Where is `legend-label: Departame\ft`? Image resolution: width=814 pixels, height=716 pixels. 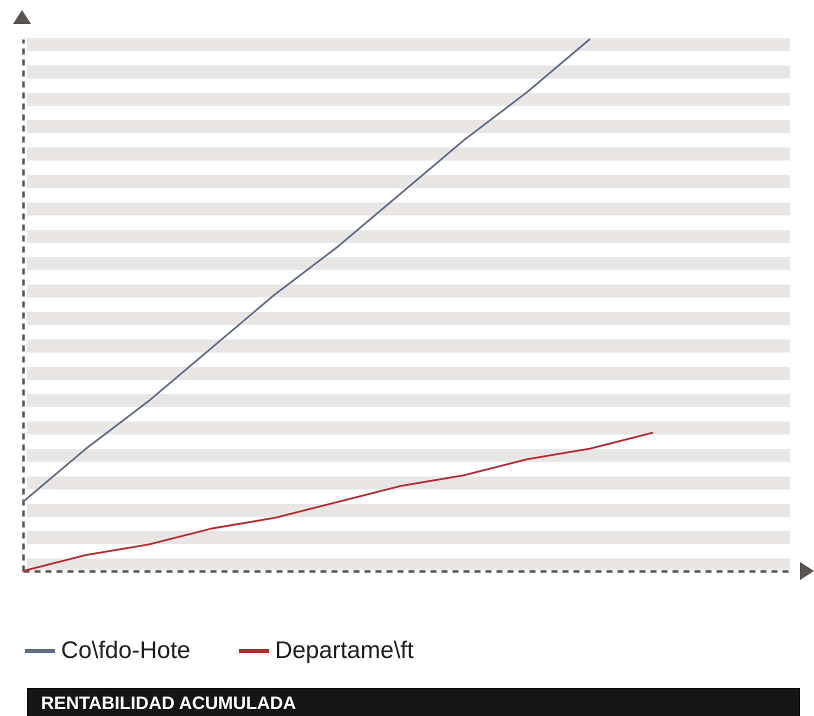
legend-label: Departame\ft is located at coordinates (344, 650).